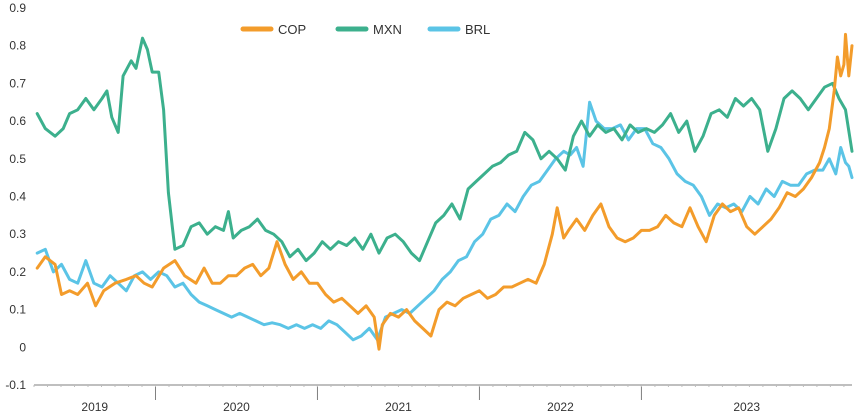  I want to click on x-year-label: 2021, so click(398, 407).